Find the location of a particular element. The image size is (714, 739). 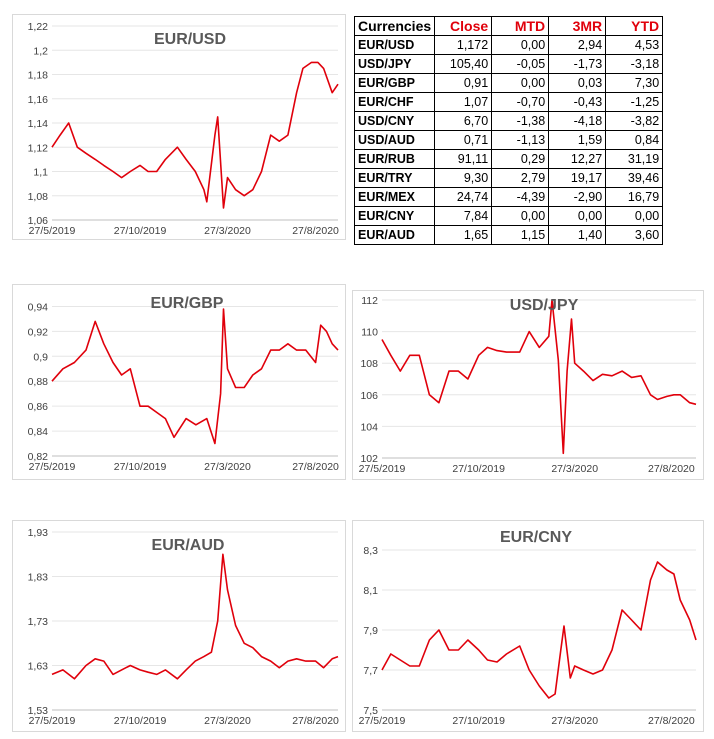

chart-title: EUR/AUD is located at coordinates (188, 545).